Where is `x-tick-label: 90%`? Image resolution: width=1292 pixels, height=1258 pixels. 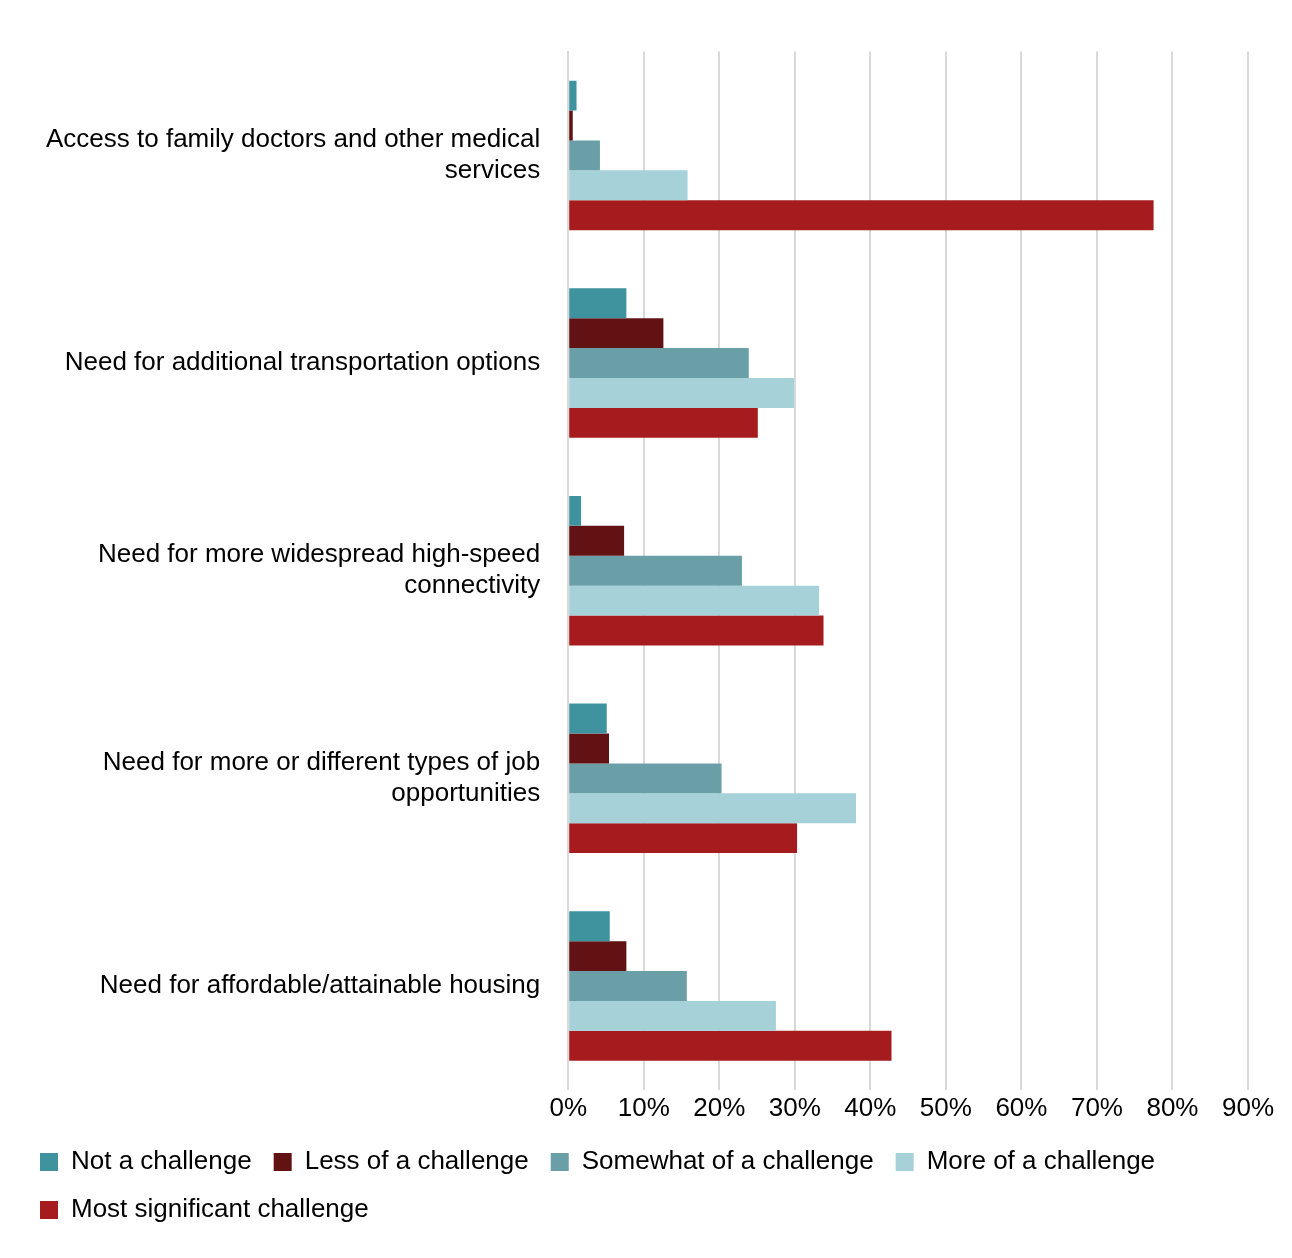
x-tick-label: 90% is located at coordinates (1248, 1106).